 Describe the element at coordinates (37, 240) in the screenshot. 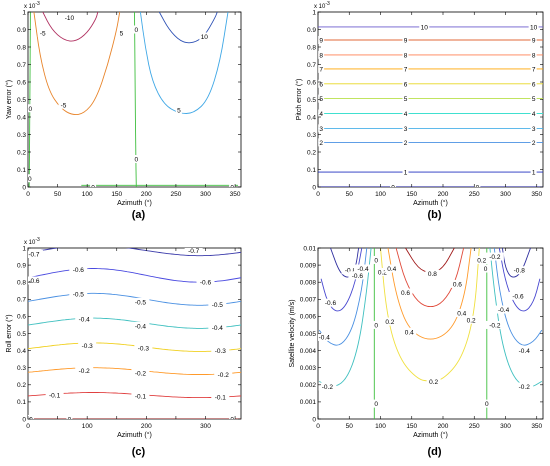

I see `y-multiplier-exp: -3` at that location.